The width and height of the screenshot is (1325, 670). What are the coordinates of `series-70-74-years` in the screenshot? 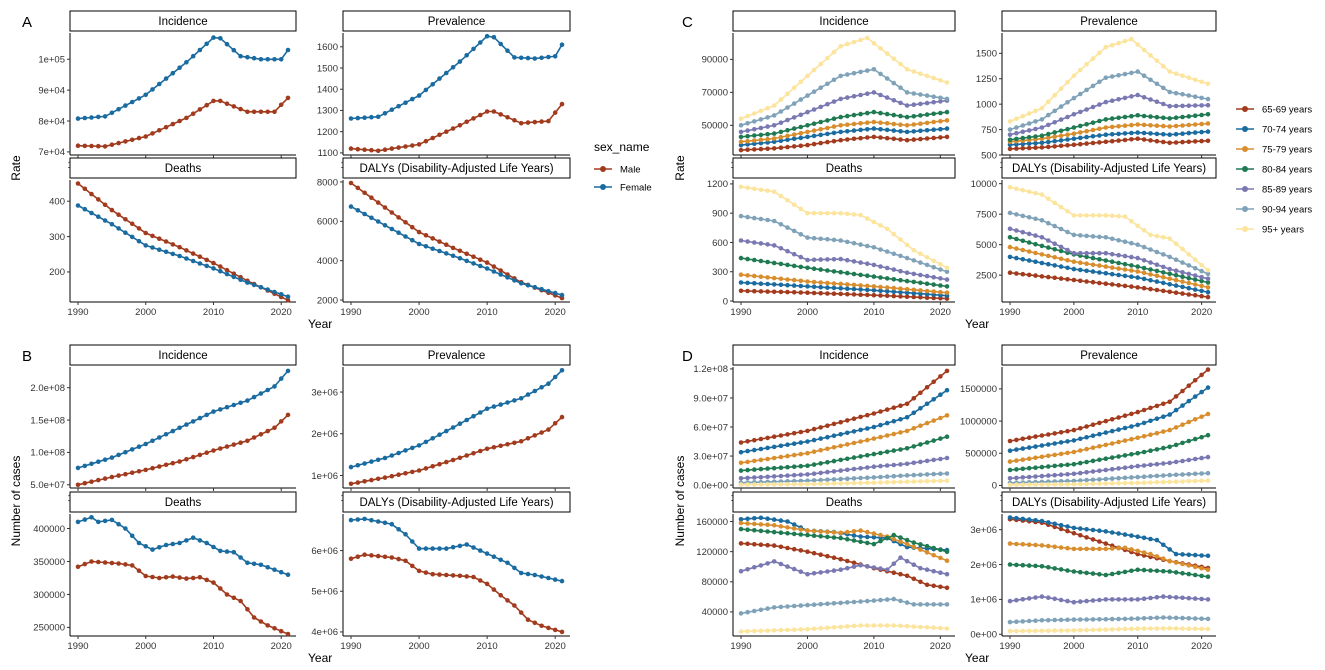 It's located at (1109, 419).